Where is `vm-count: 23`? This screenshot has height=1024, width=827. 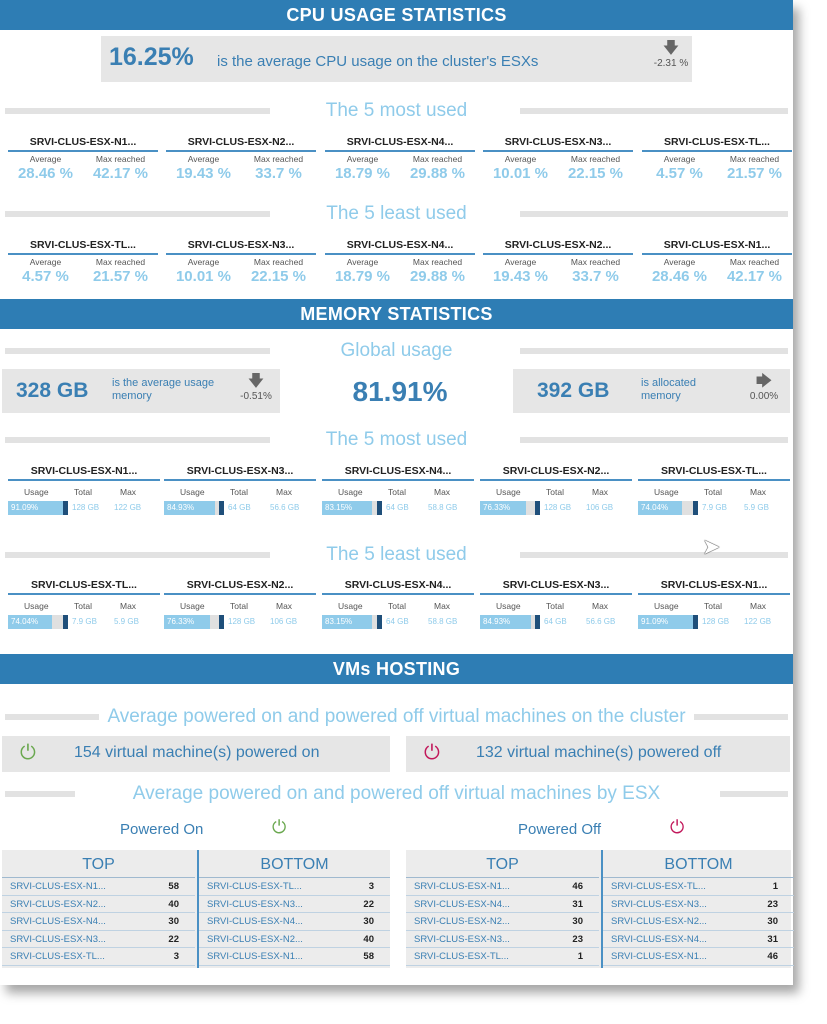
vm-count: 23 is located at coordinates (772, 904).